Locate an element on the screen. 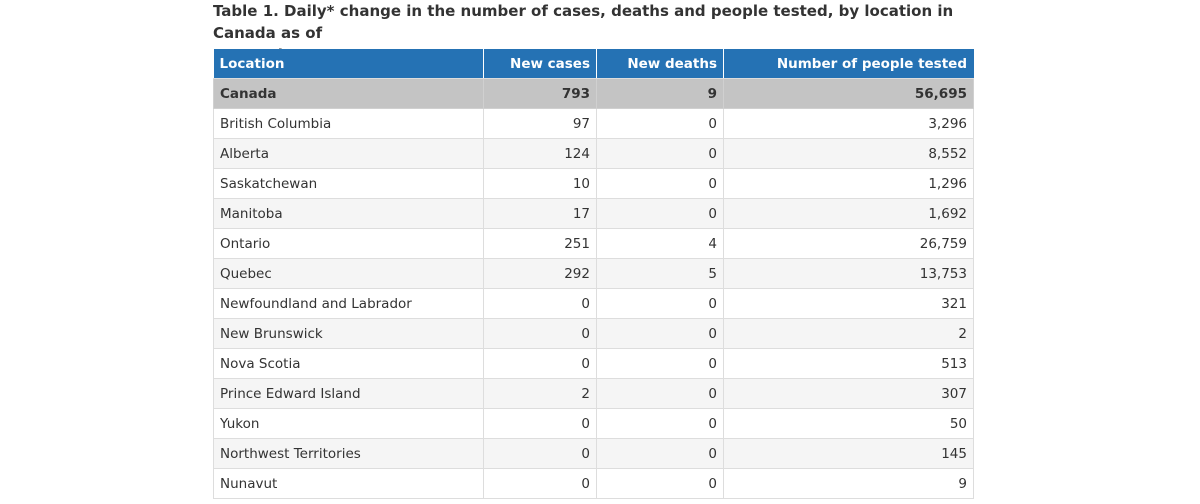  table-row: Northwest Territories 0 0 145 is located at coordinates (593, 453).